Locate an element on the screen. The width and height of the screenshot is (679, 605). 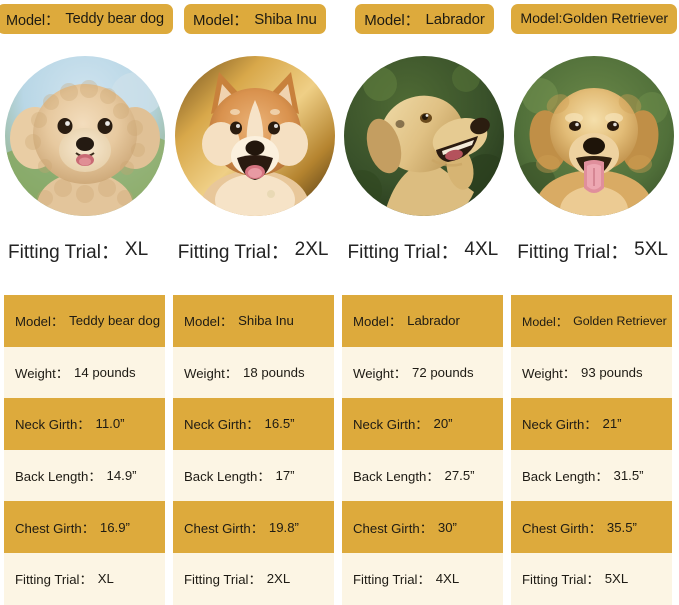
model-badge-value-4: Golden Retriever is located at coordinates (615, 19).